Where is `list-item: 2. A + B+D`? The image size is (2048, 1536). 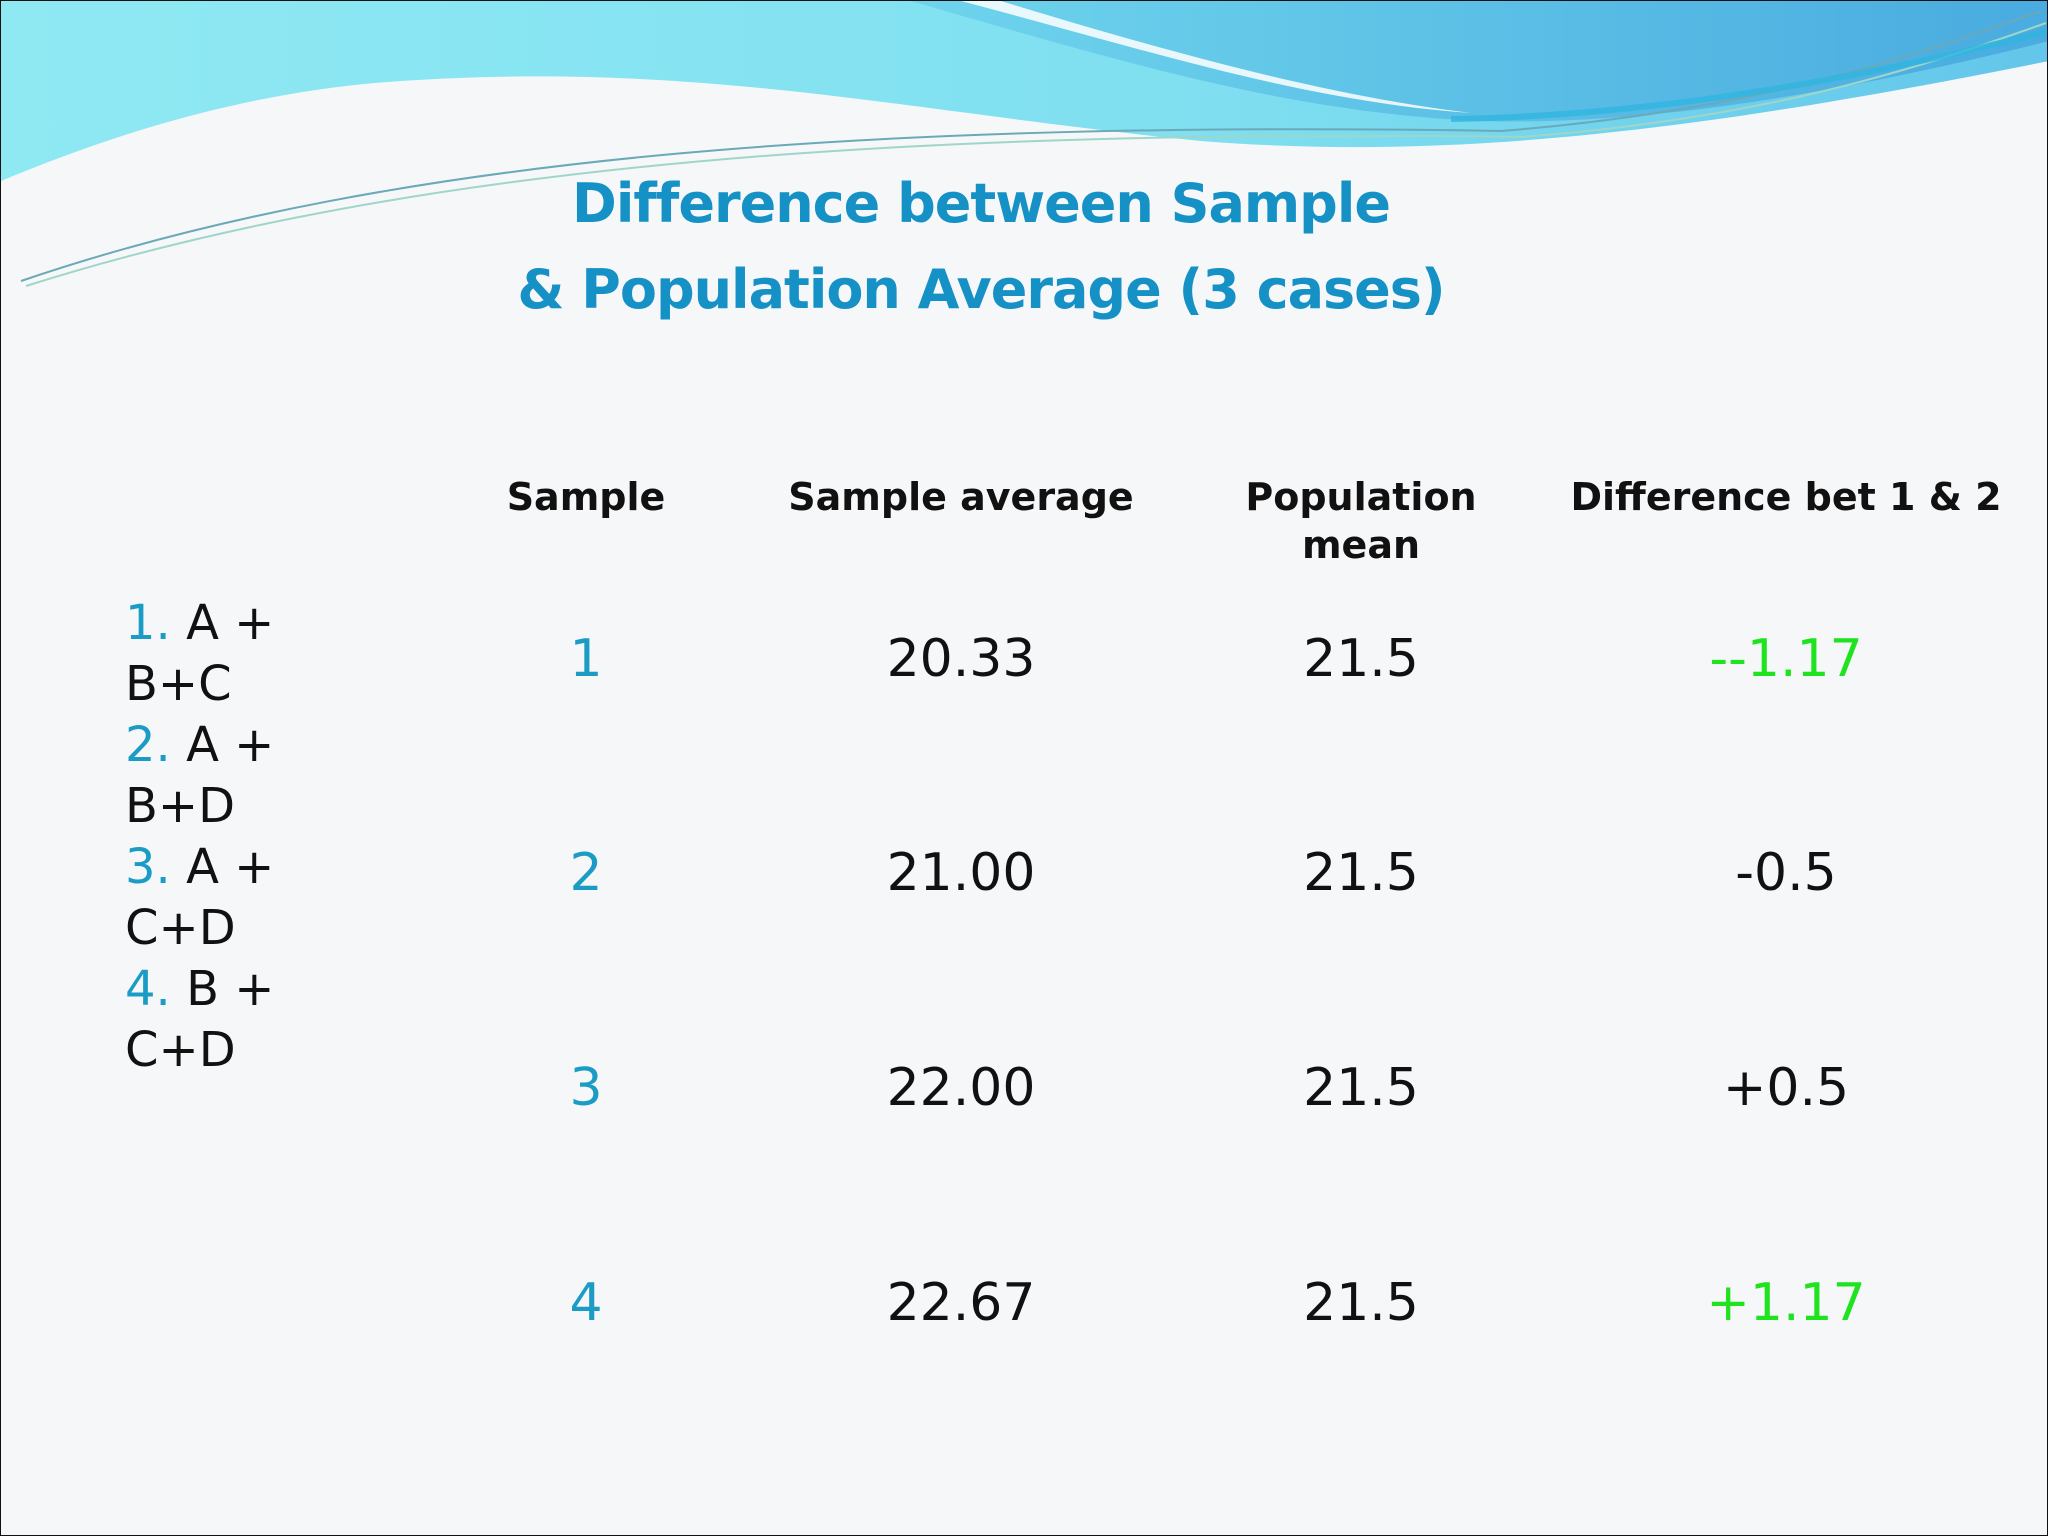 list-item: 2. A + B+D is located at coordinates (235, 776).